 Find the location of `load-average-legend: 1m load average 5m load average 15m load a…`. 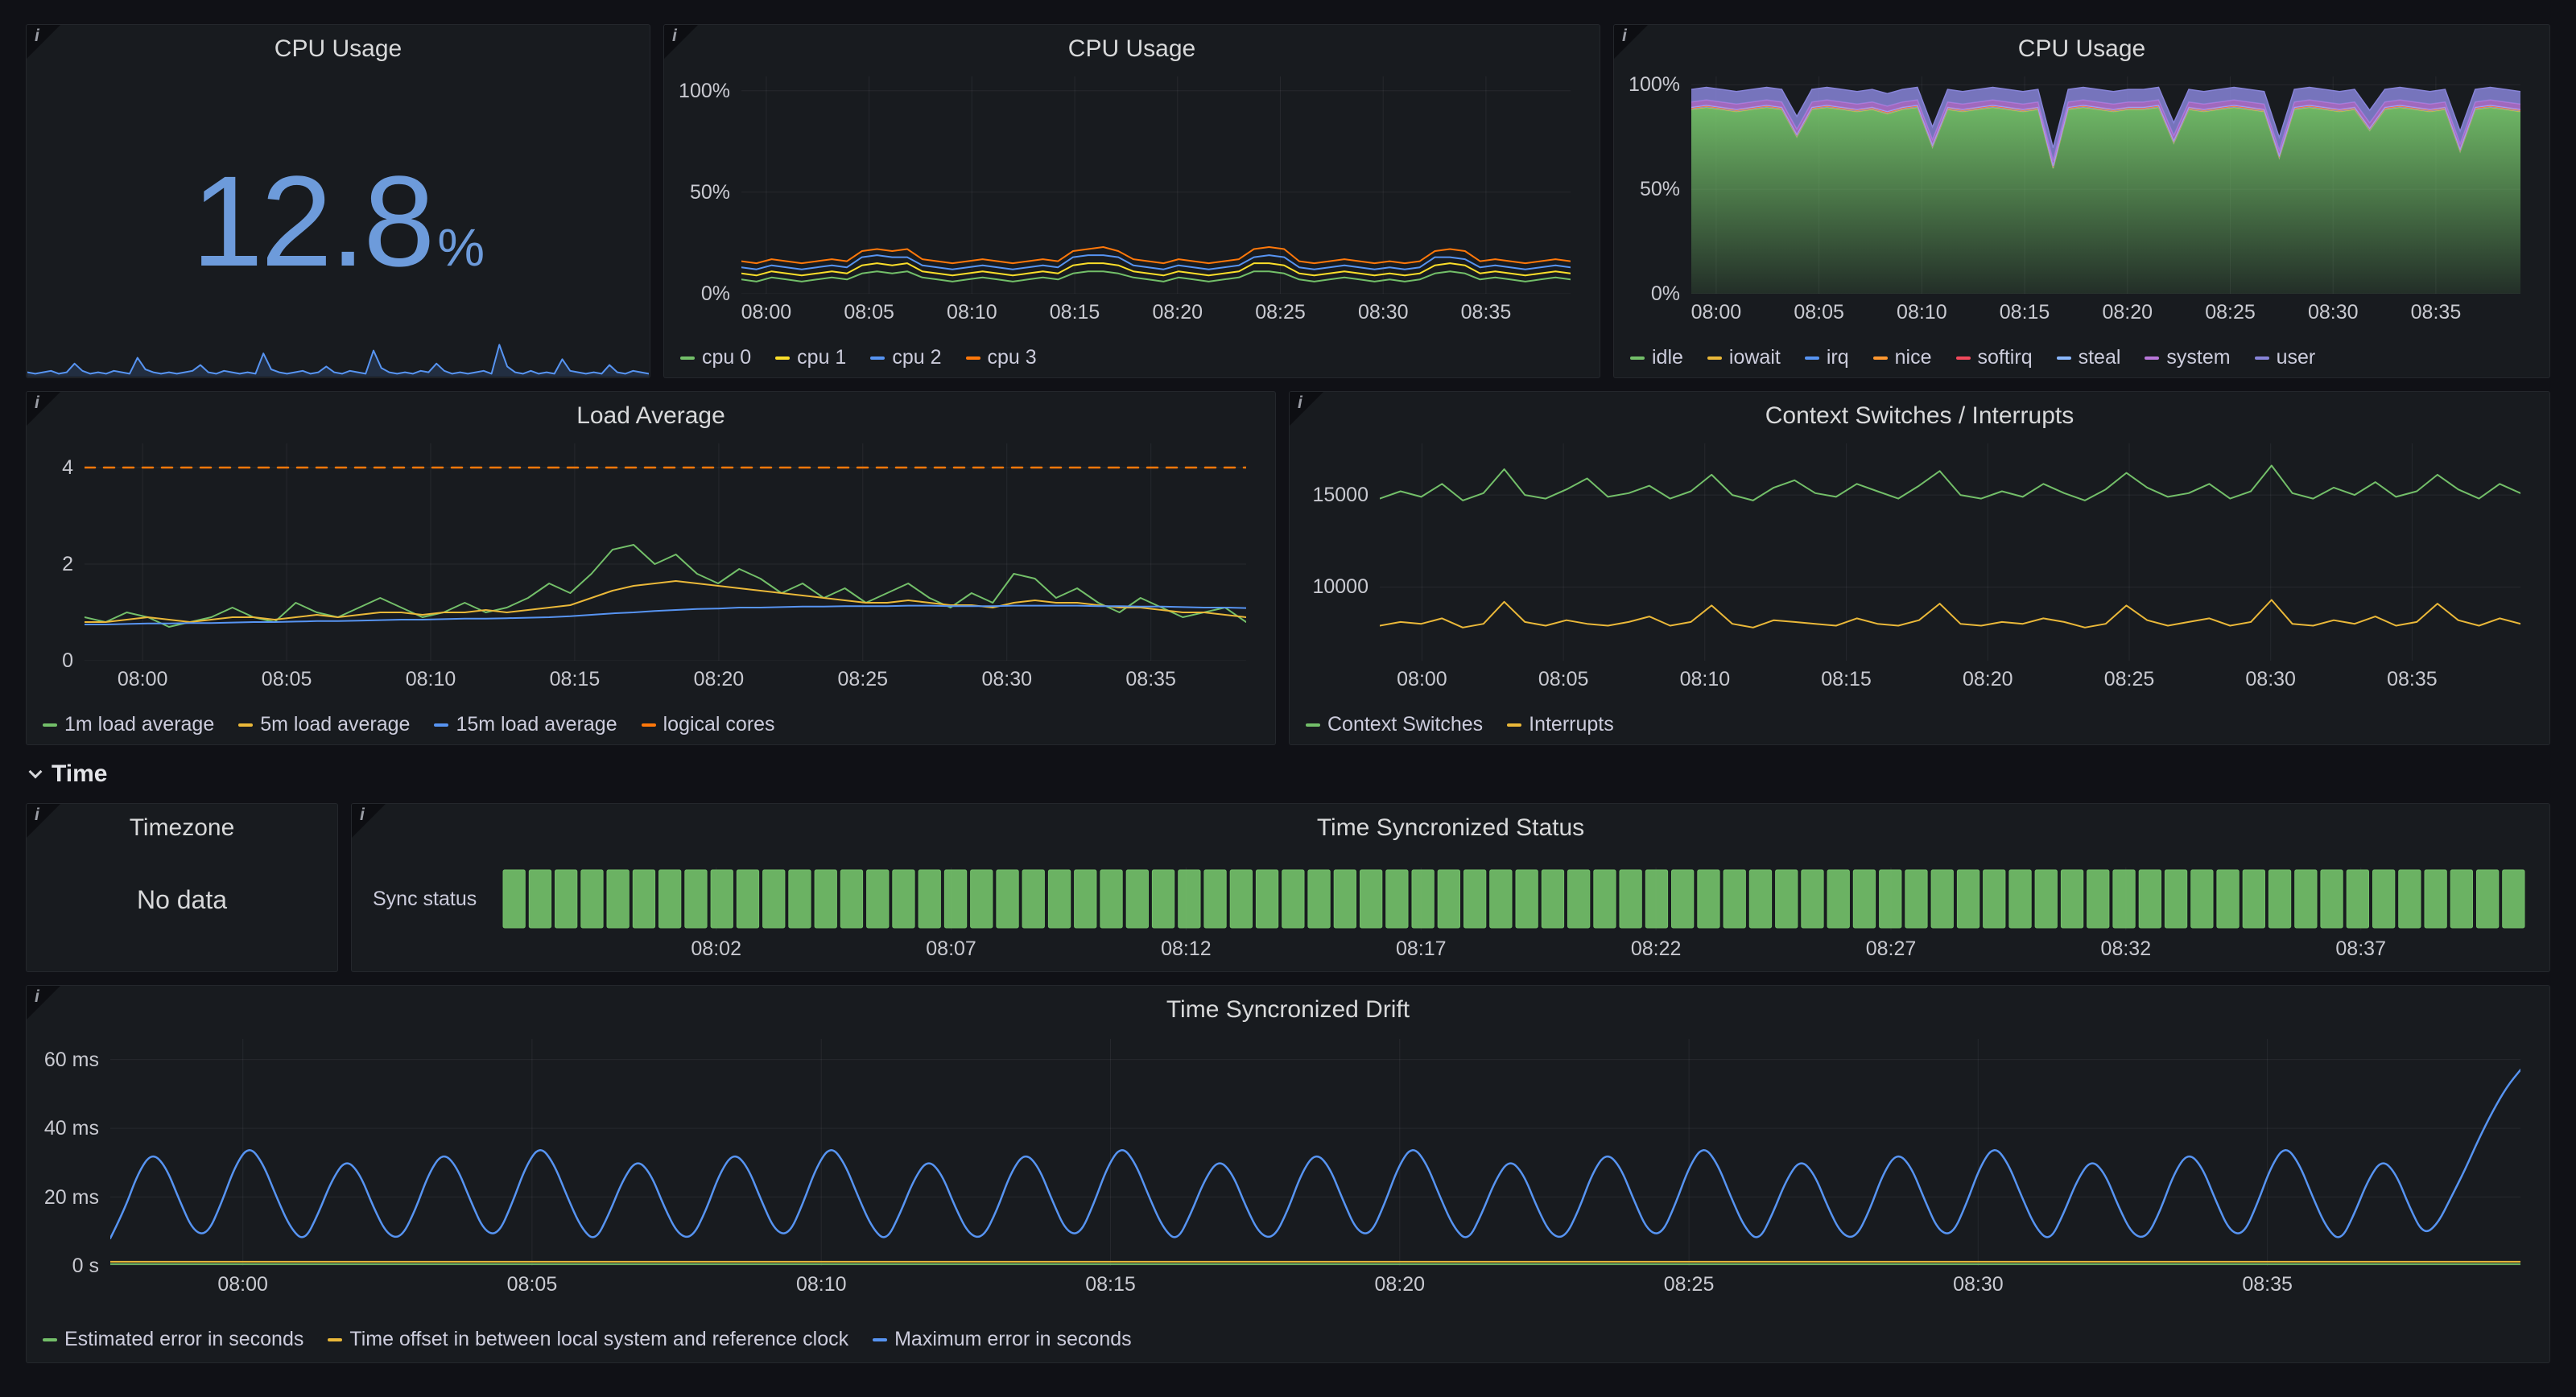

load-average-legend: 1m load average 5m load average 15m load a… is located at coordinates (409, 724).